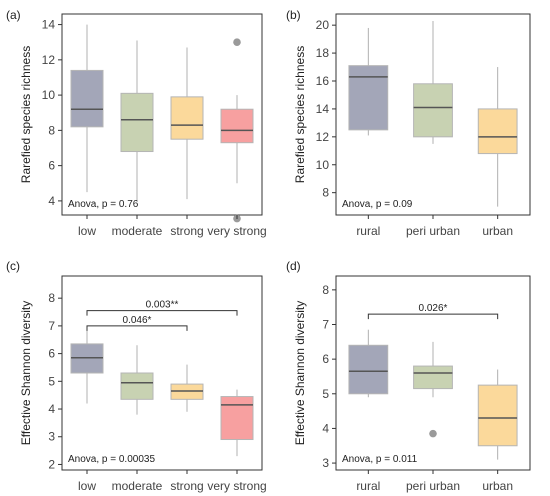 This screenshot has width=550, height=496. I want to click on y-tick-label: 18, so click(323, 53).